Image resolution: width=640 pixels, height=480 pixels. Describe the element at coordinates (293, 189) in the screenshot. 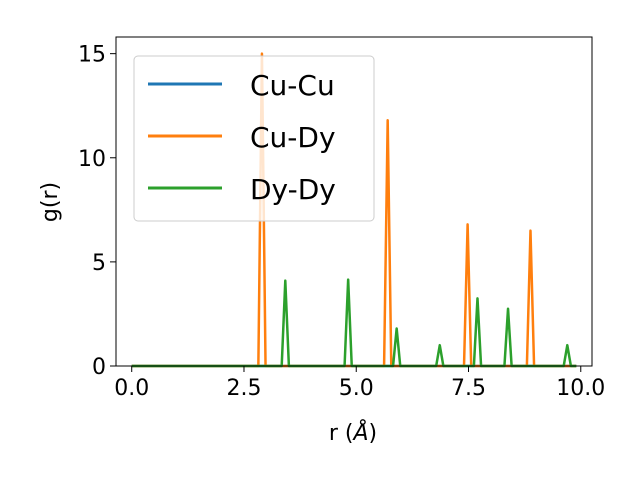

I see `legend-label-dy-dy: Dy-Dy` at that location.